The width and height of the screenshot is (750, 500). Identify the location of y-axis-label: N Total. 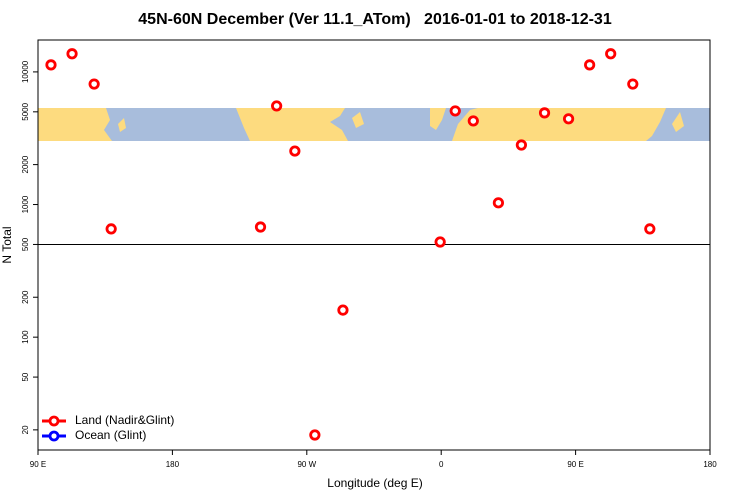
(7, 244).